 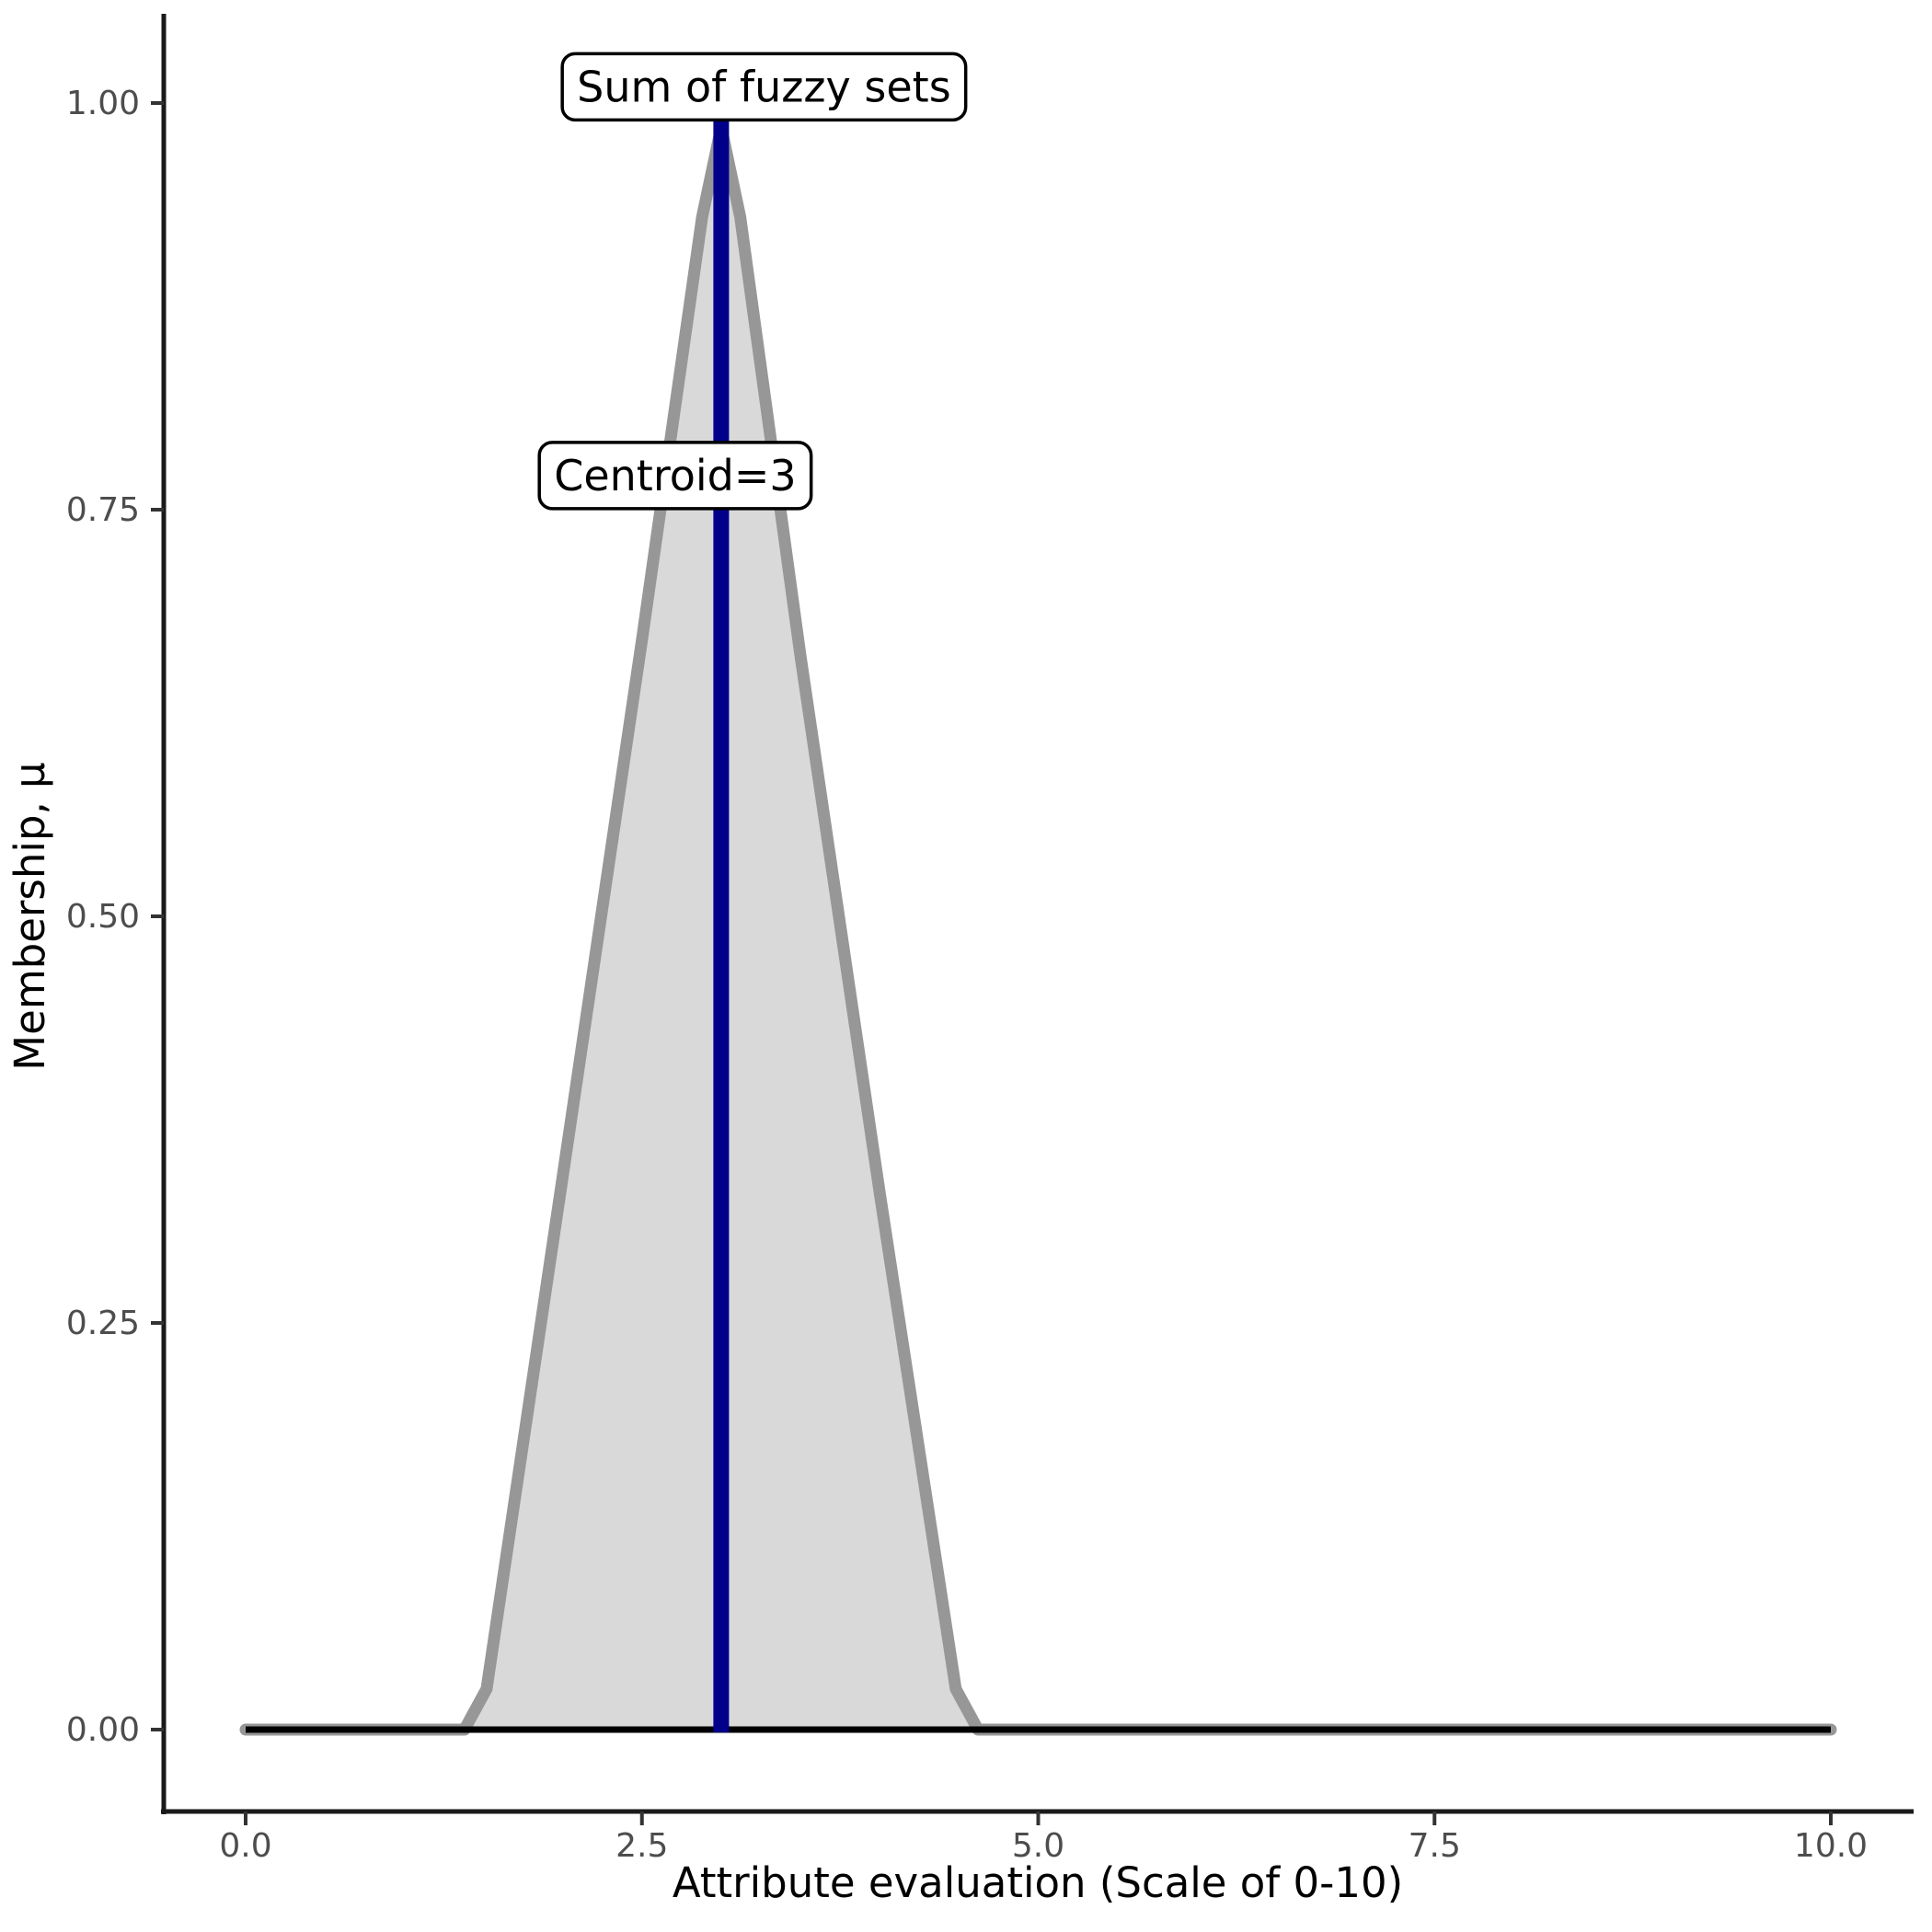 I want to click on centroid-label-box, so click(x=675, y=476).